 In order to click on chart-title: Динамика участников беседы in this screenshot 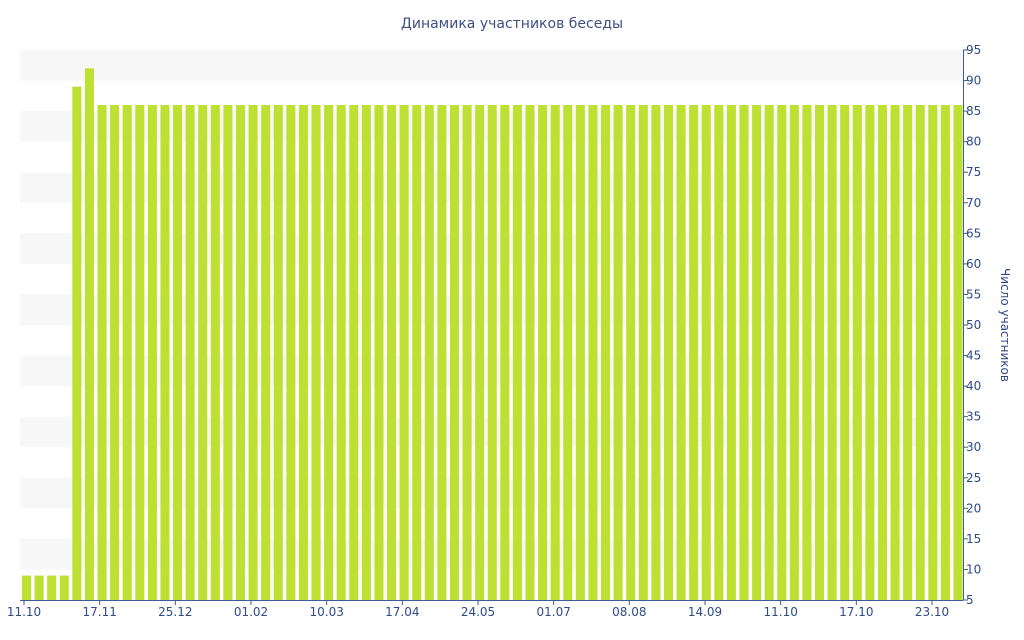, I will do `click(512, 24)`.